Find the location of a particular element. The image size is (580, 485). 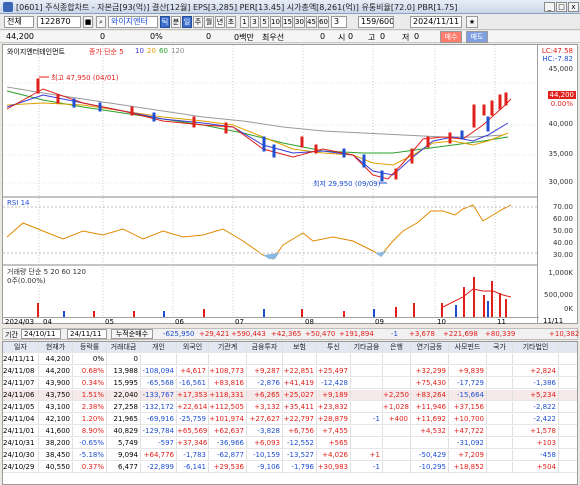

sum-individual: -625,950 is located at coordinates (179, 334).